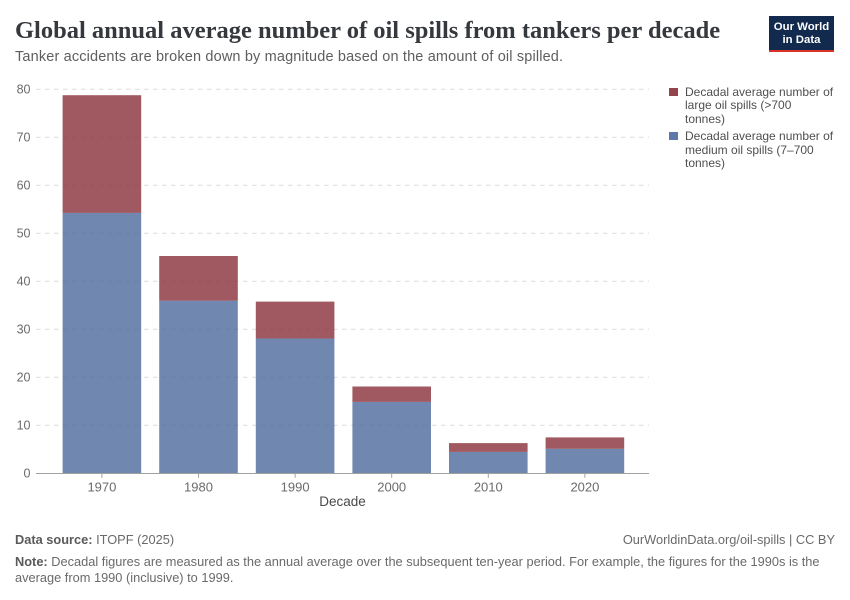  I want to click on svg-text: 1970, so click(101, 487).